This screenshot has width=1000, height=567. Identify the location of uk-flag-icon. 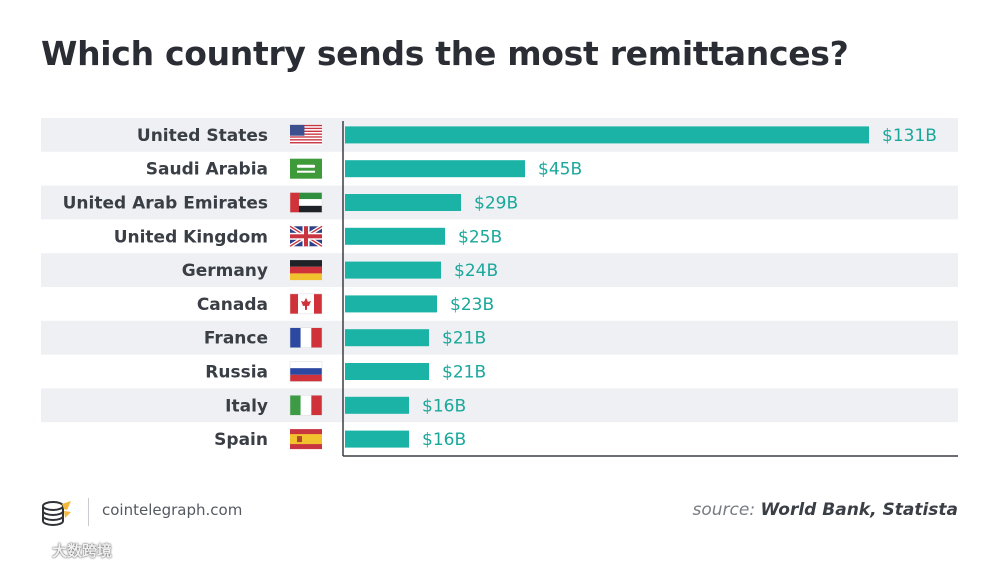
(306, 236).